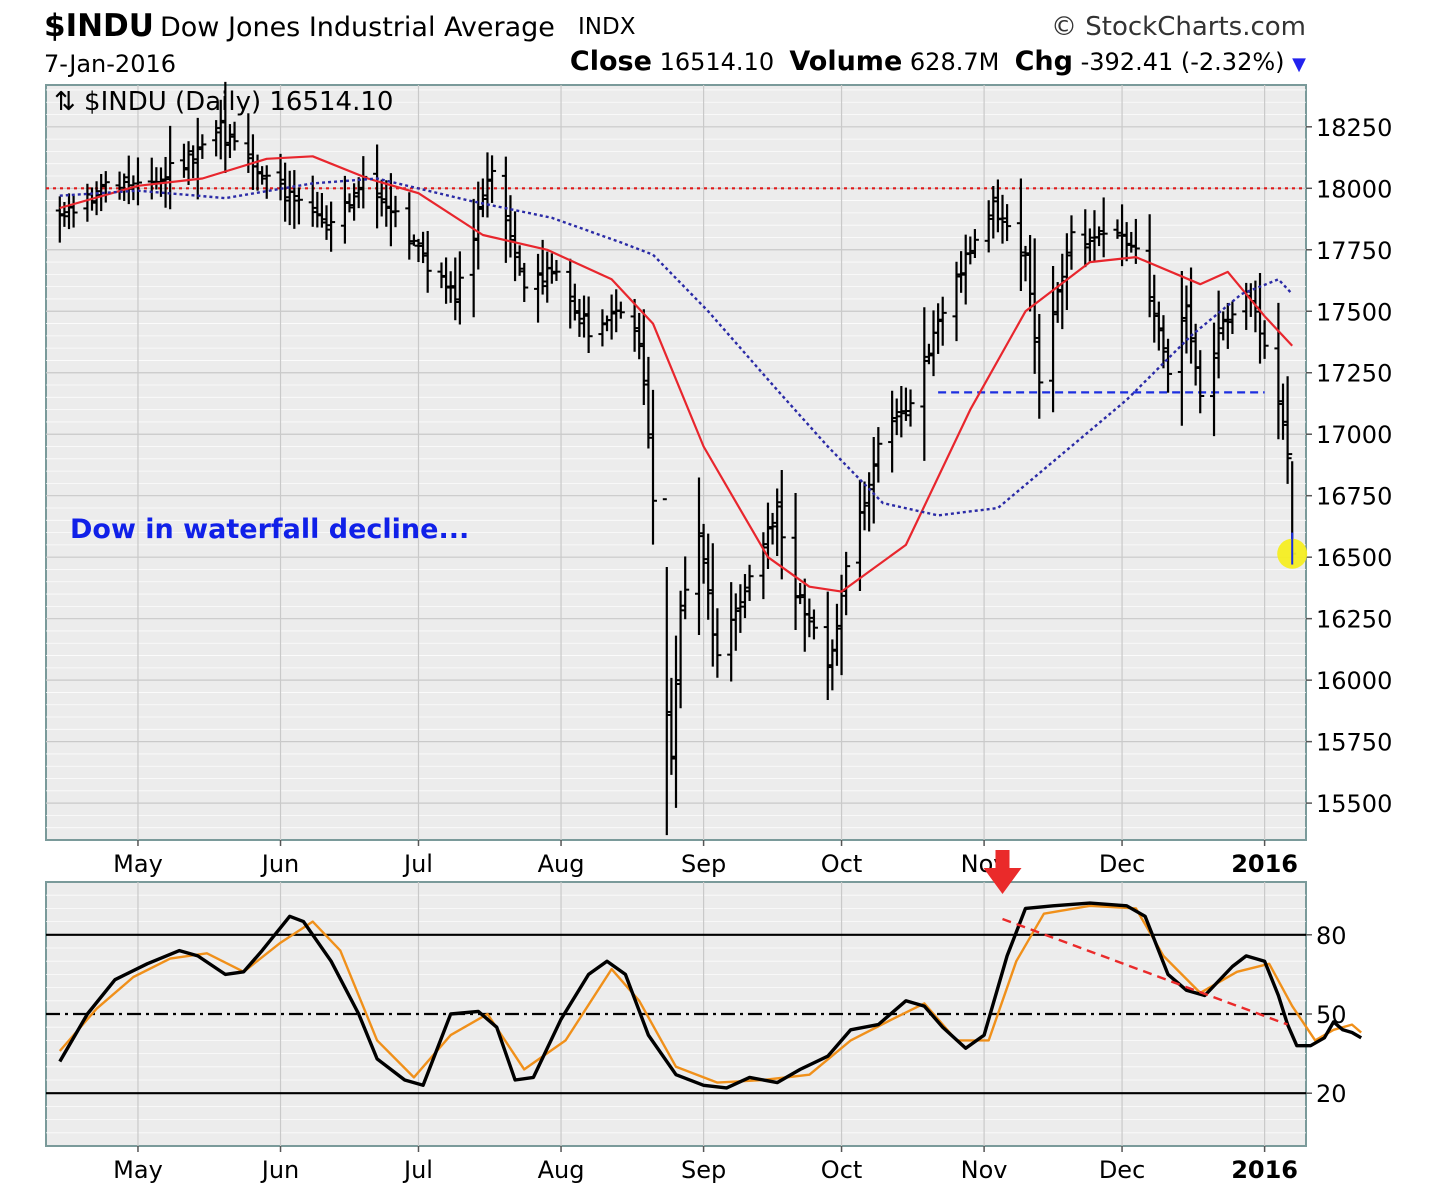  I want to click on chart-date: 7-Jan-2016, so click(110, 64).